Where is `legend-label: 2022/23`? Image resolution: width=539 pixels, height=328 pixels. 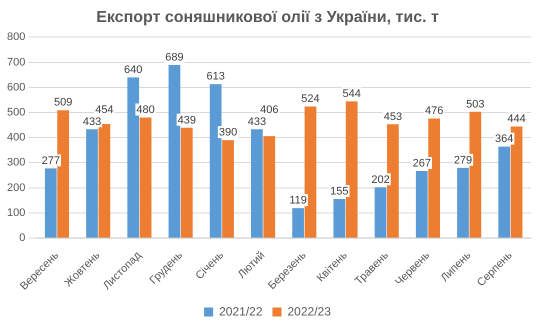
legend-label: 2022/23 is located at coordinates (310, 311).